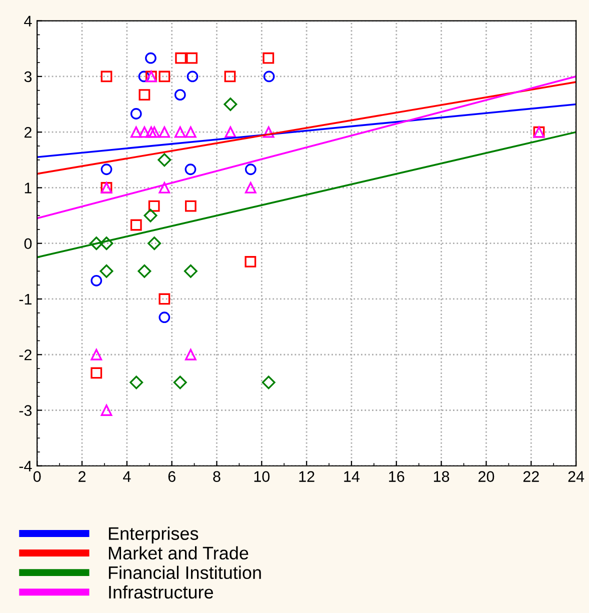  I want to click on x-tick-label: 0, so click(37, 476).